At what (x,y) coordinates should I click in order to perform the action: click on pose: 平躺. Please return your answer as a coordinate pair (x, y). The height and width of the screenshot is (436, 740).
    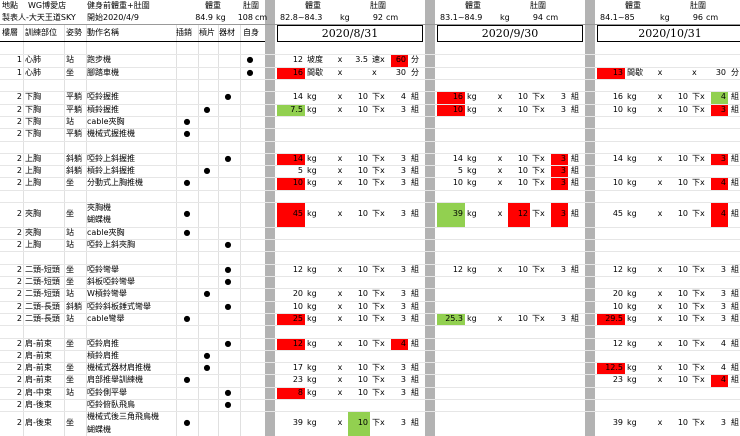
    Looking at the image, I should click on (74, 109).